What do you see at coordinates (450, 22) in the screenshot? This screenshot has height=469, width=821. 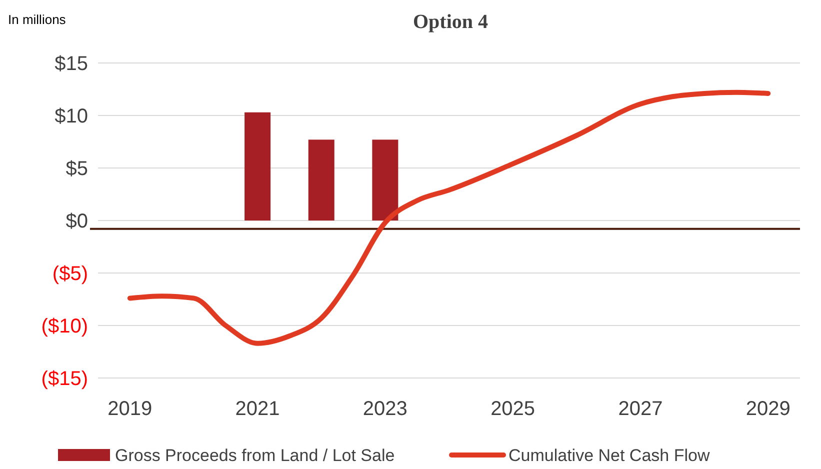 I see `chart-title: Option 4` at bounding box center [450, 22].